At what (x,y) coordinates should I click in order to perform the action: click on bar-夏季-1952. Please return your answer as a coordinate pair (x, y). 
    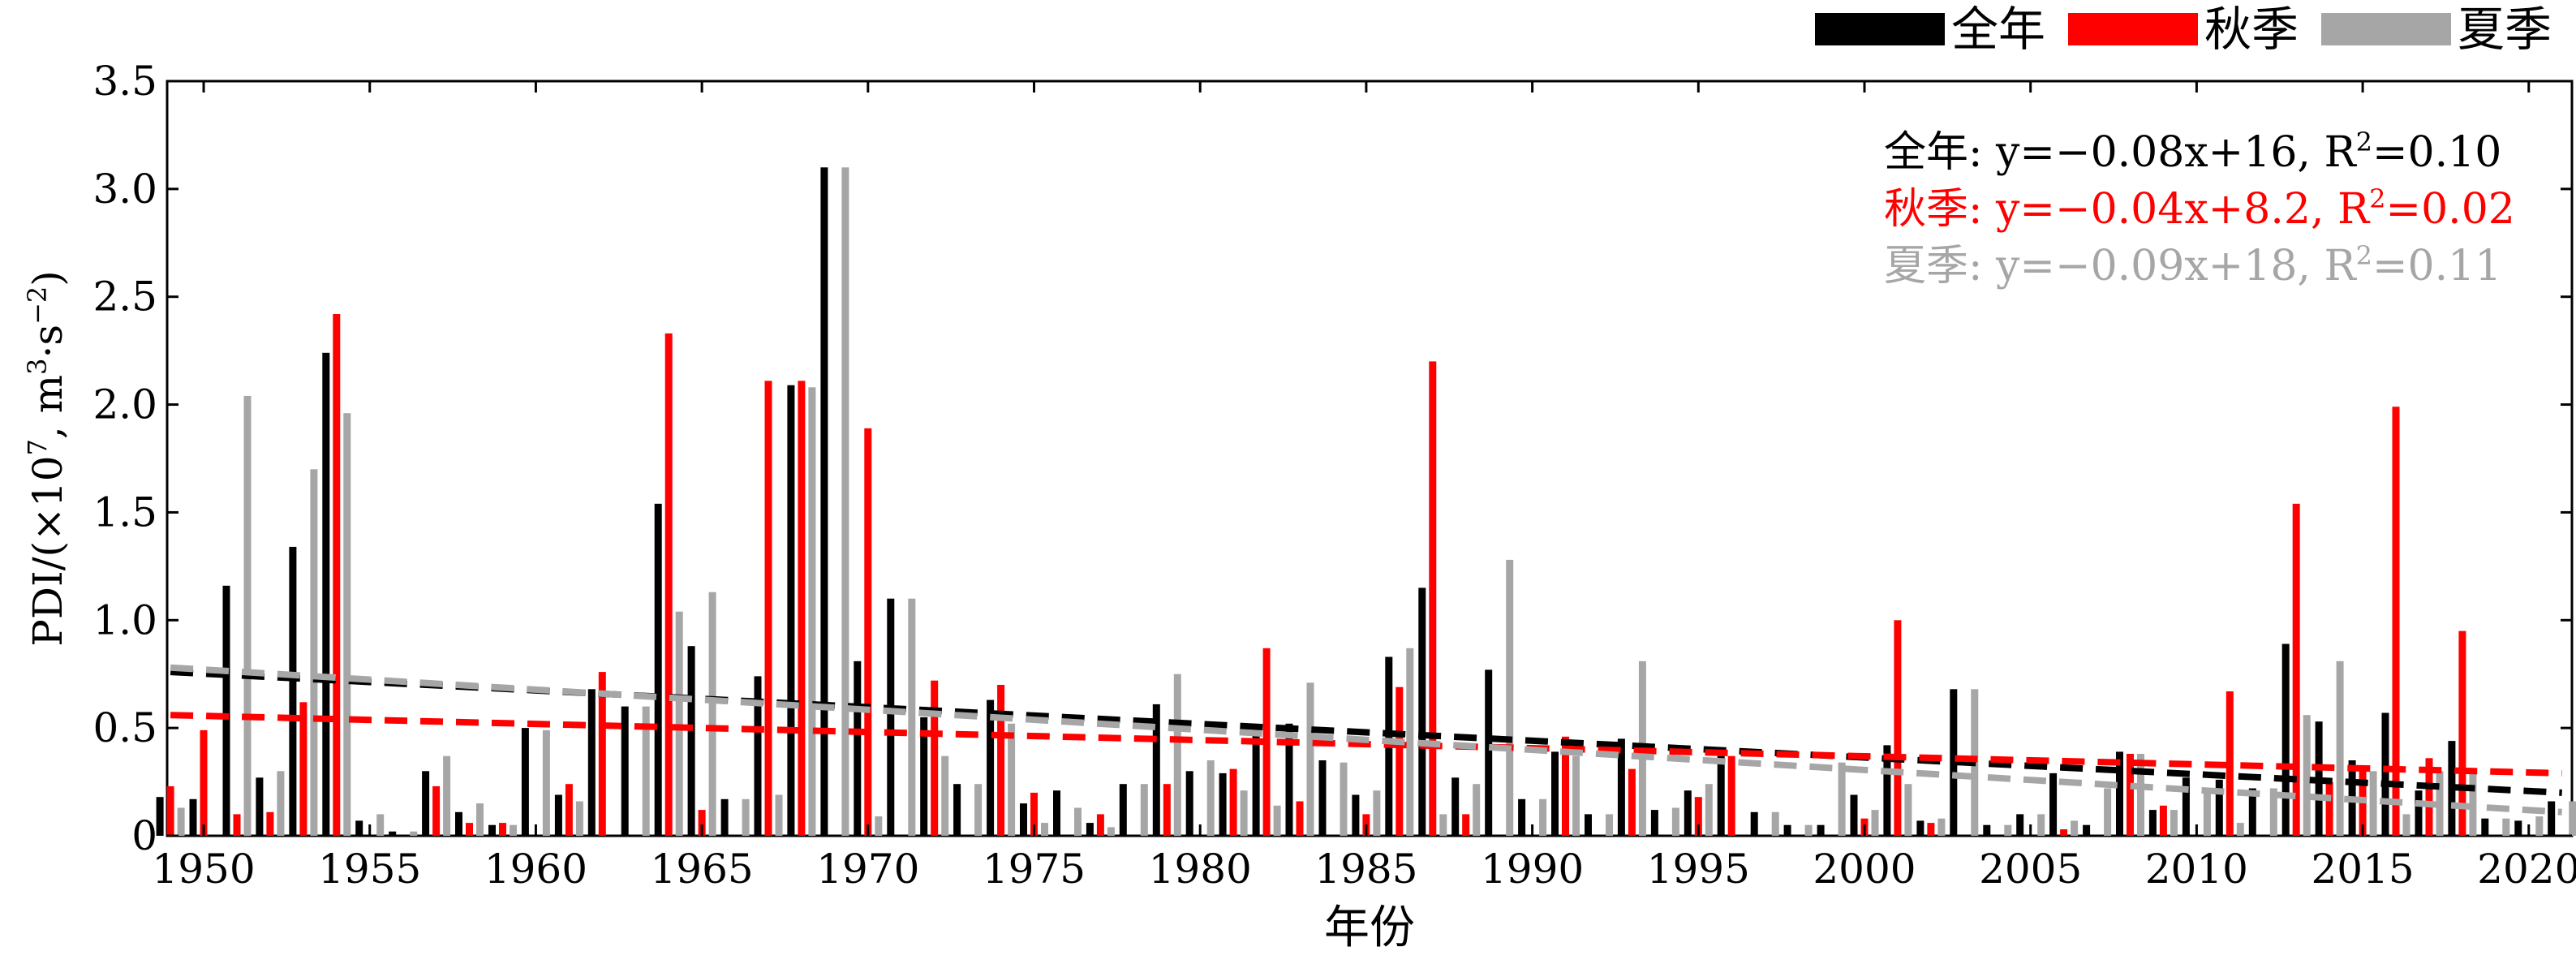
    Looking at the image, I should click on (281, 803).